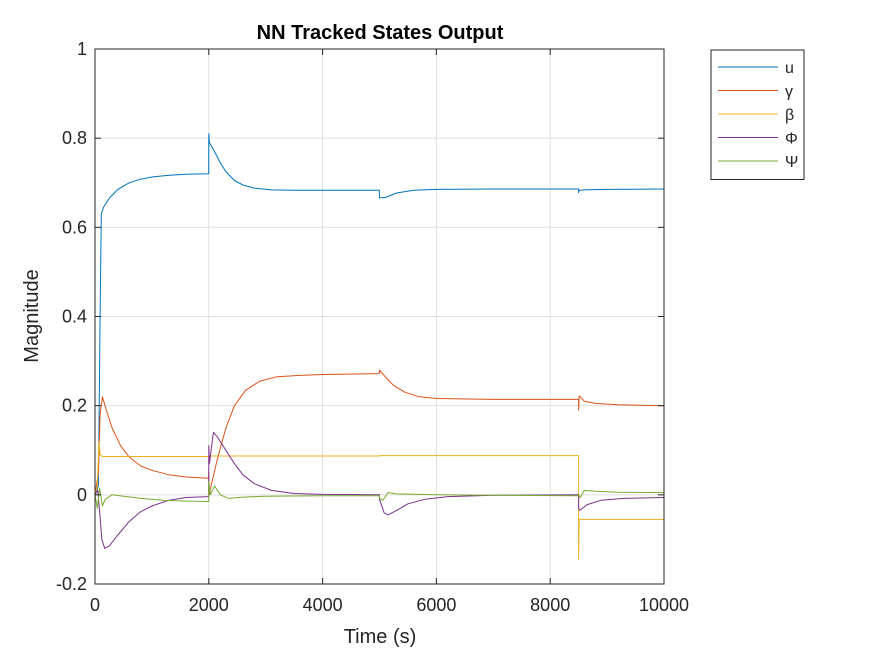 This screenshot has width=875, height=656. What do you see at coordinates (74, 406) in the screenshot?
I see `y-tick-label: 0.2` at bounding box center [74, 406].